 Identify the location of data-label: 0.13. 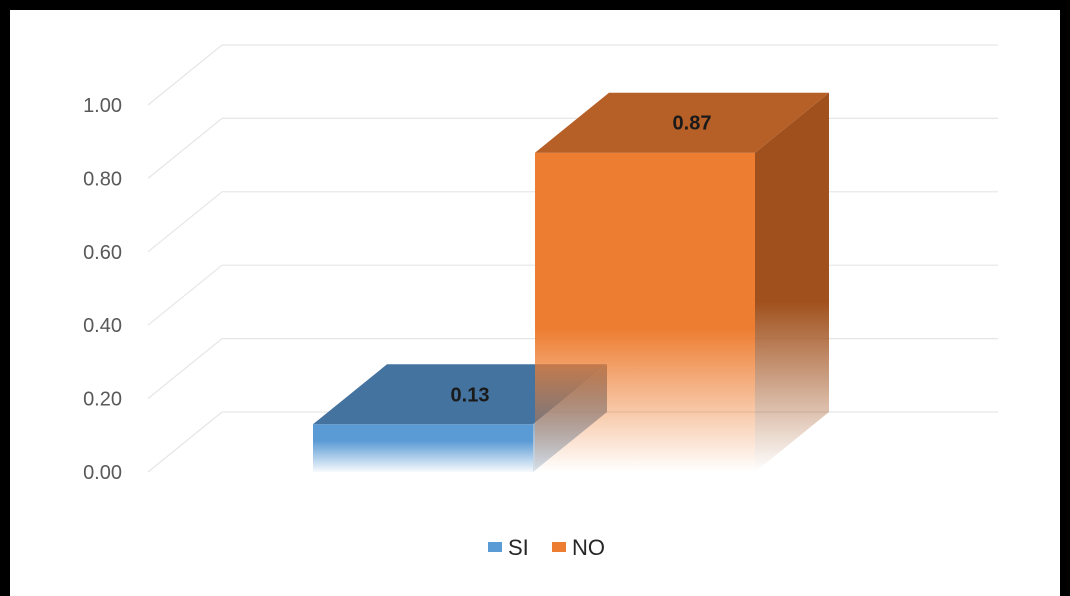
(470, 395).